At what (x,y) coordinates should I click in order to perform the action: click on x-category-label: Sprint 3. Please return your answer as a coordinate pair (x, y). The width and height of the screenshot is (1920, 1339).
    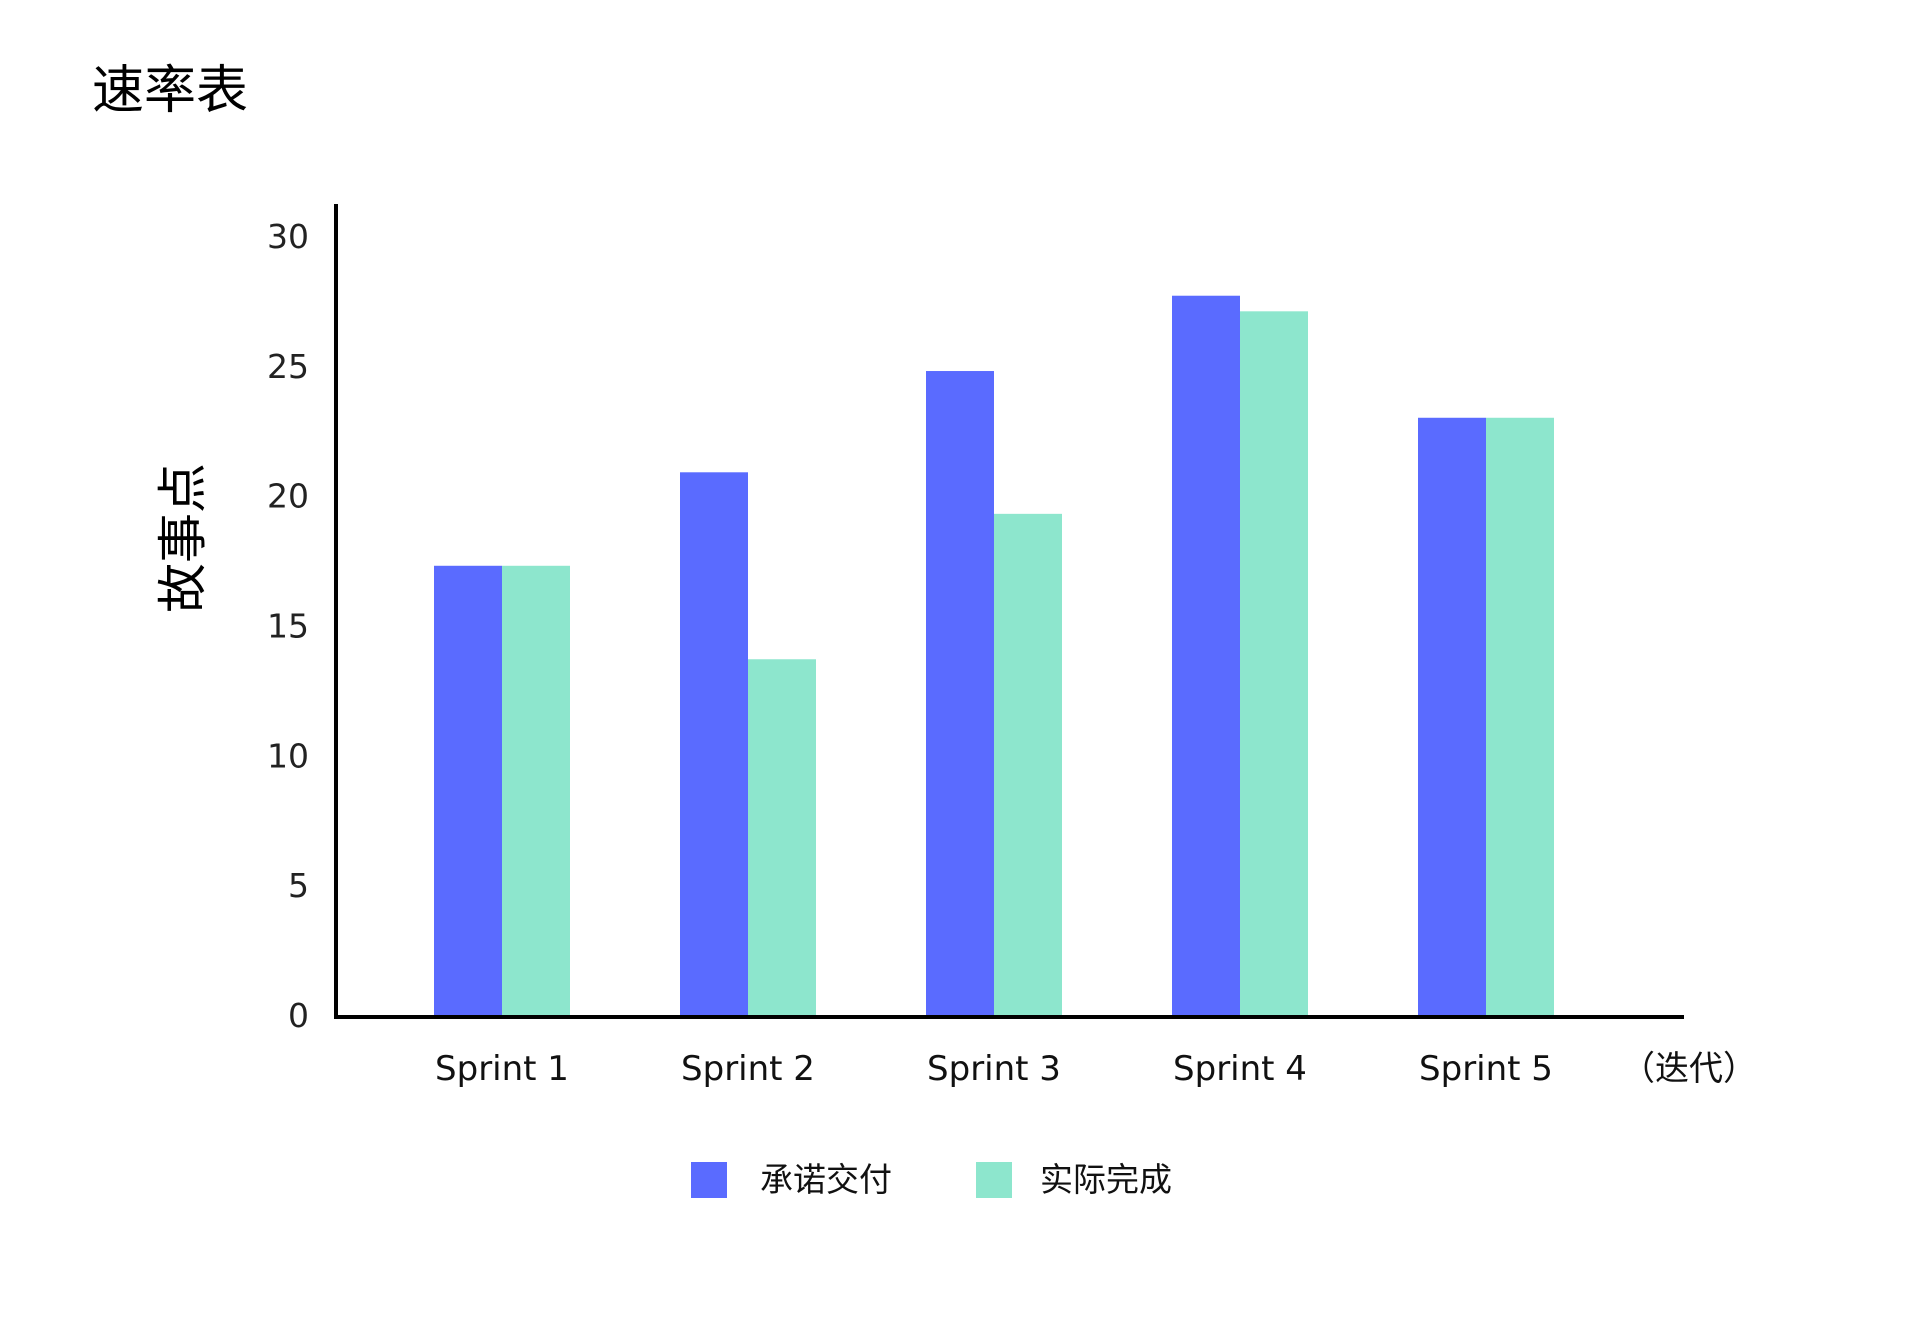
    Looking at the image, I should click on (994, 1069).